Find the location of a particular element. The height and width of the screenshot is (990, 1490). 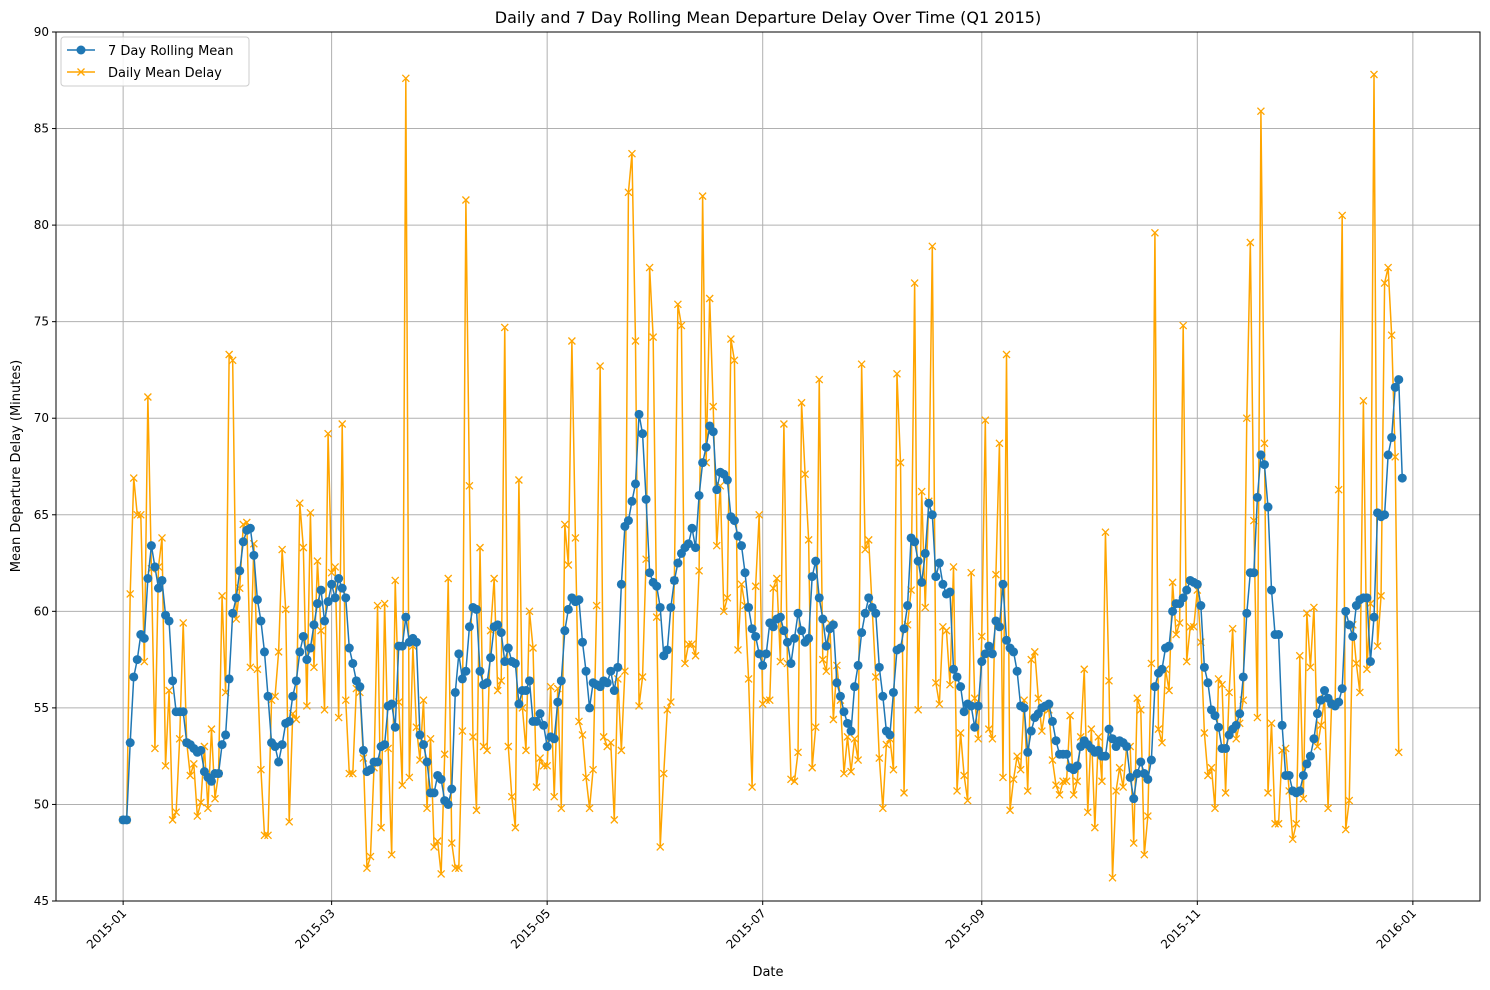

y-tick-label: 90 is located at coordinates (41, 32).